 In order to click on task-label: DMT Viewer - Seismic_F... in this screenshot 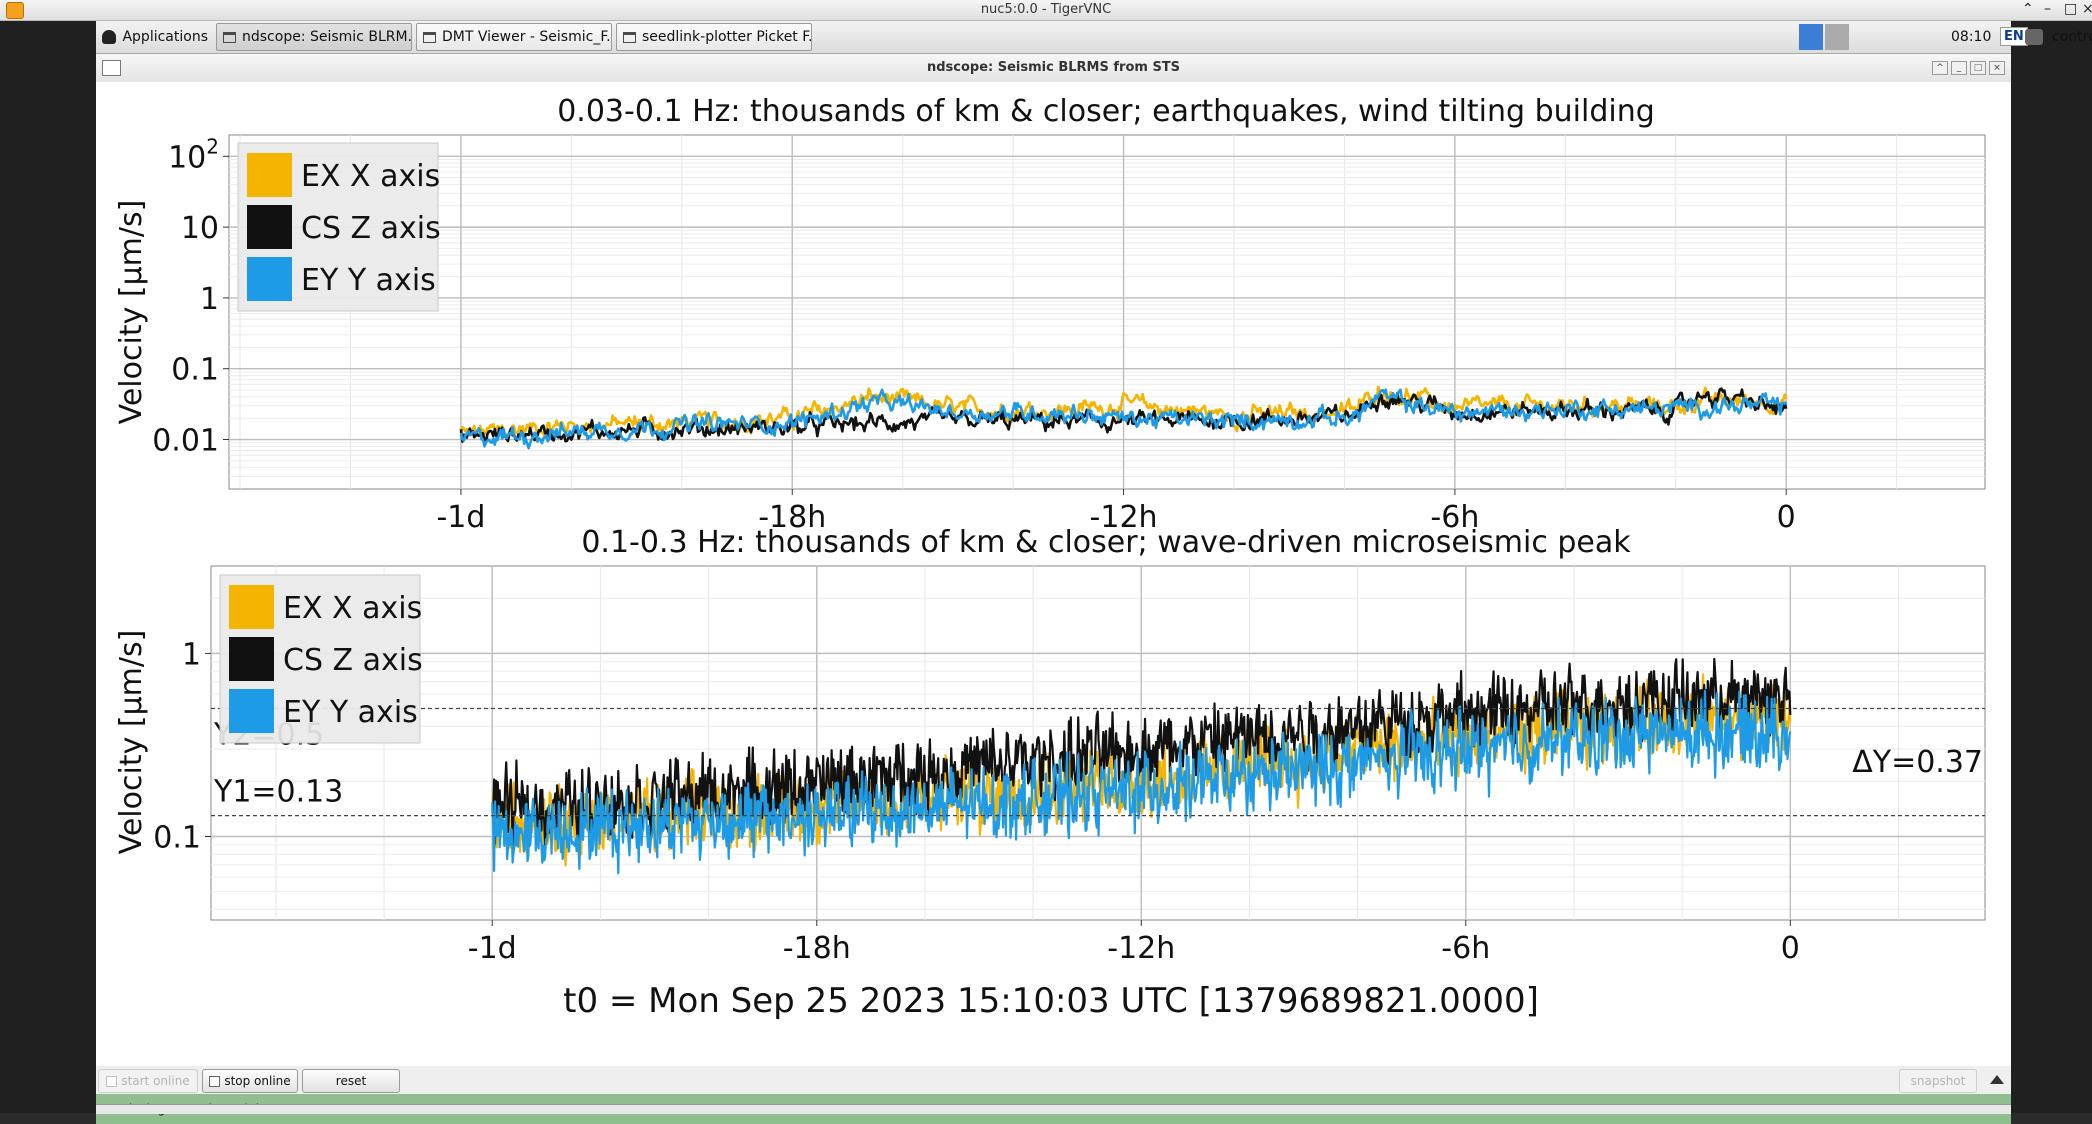, I will do `click(527, 37)`.